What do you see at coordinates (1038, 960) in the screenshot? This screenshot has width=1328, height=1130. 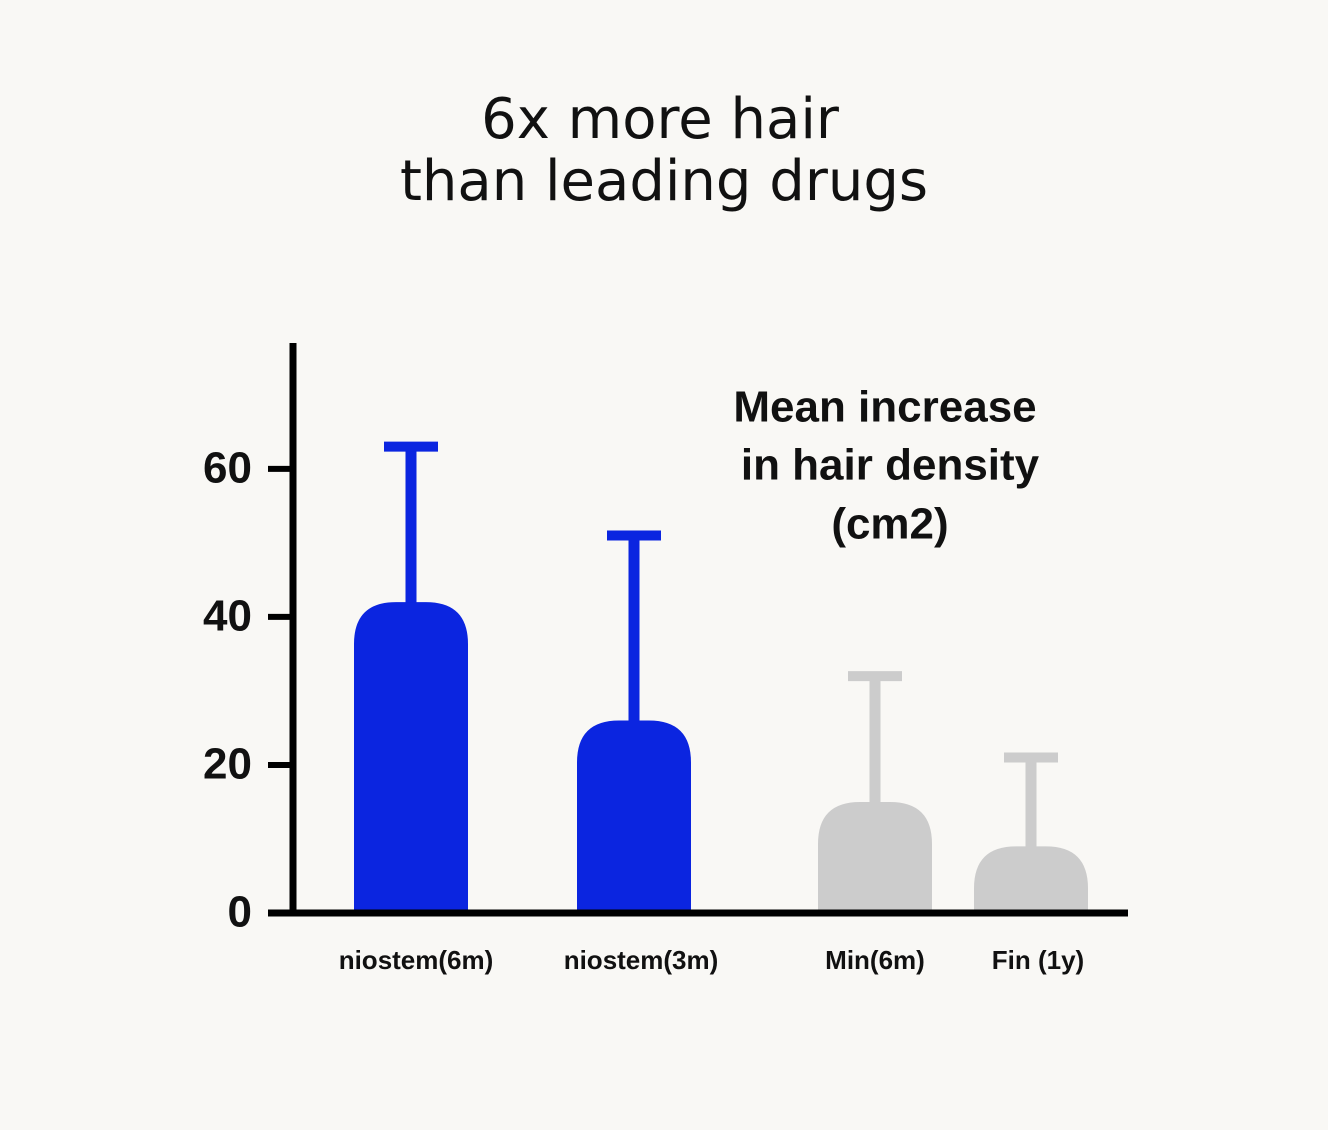 I see `x-tick-label: Fin (1y)` at bounding box center [1038, 960].